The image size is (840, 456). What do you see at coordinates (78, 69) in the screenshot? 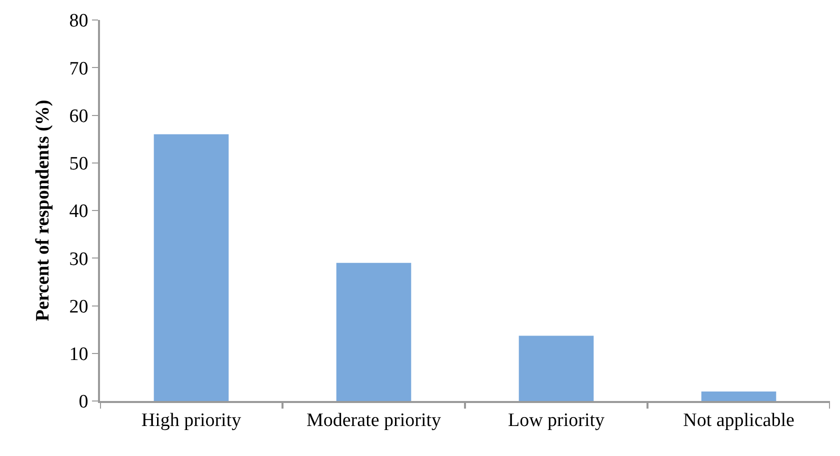
I see `y-tick-label: 70` at bounding box center [78, 69].